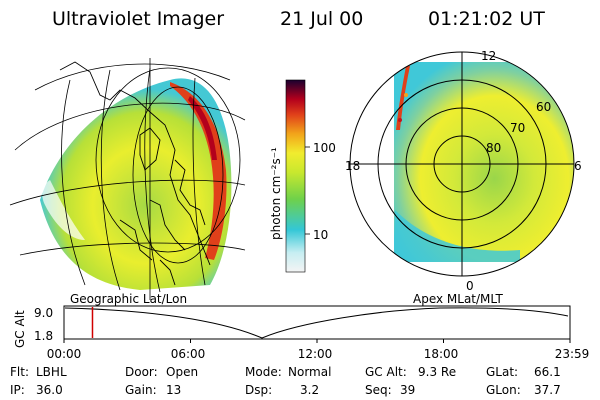 This screenshot has height=400, width=600. Describe the element at coordinates (486, 19) in the screenshot. I see `time-text: 01:21:02 UT` at that location.